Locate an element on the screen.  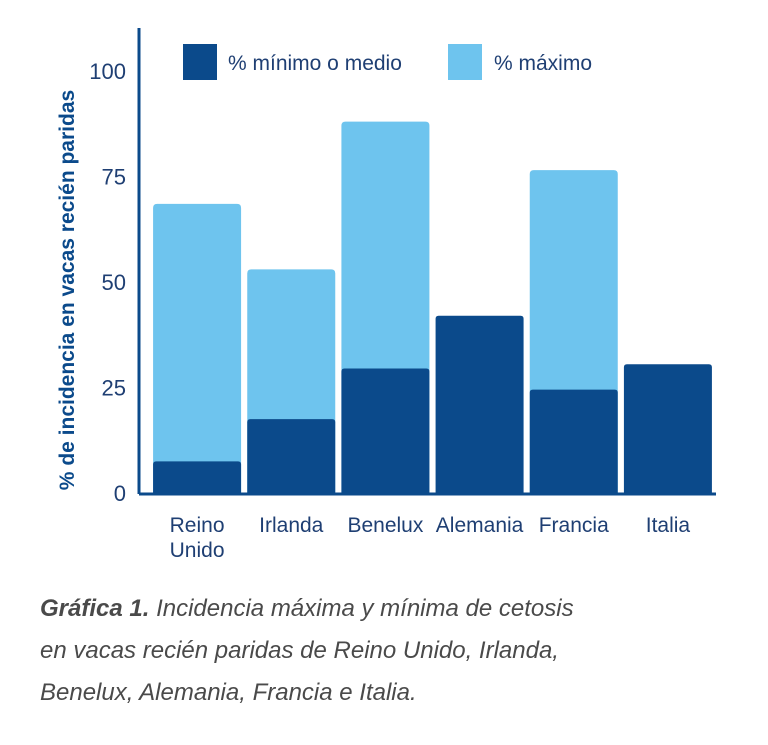
x-tick-label-1: Irlanda is located at coordinates (291, 525).